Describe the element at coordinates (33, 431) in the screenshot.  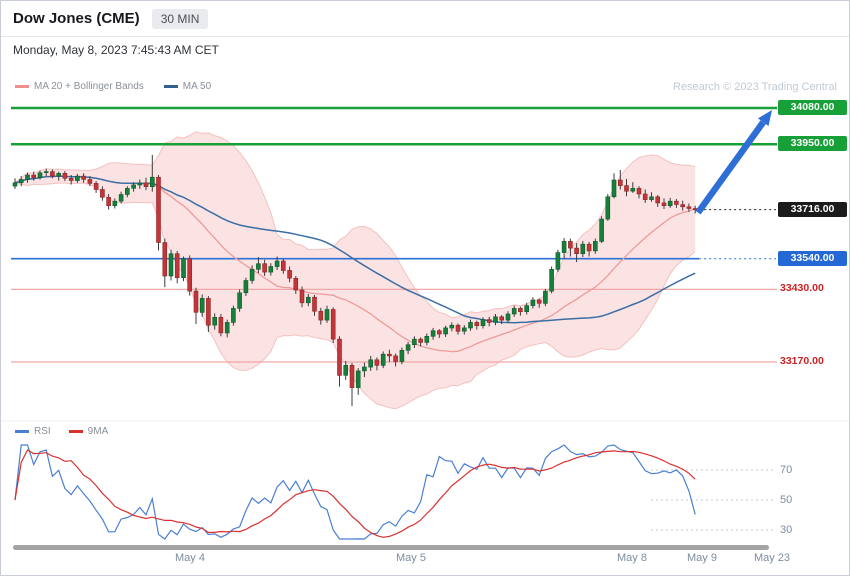
I see `legend-item-rsi: RSI` at that location.